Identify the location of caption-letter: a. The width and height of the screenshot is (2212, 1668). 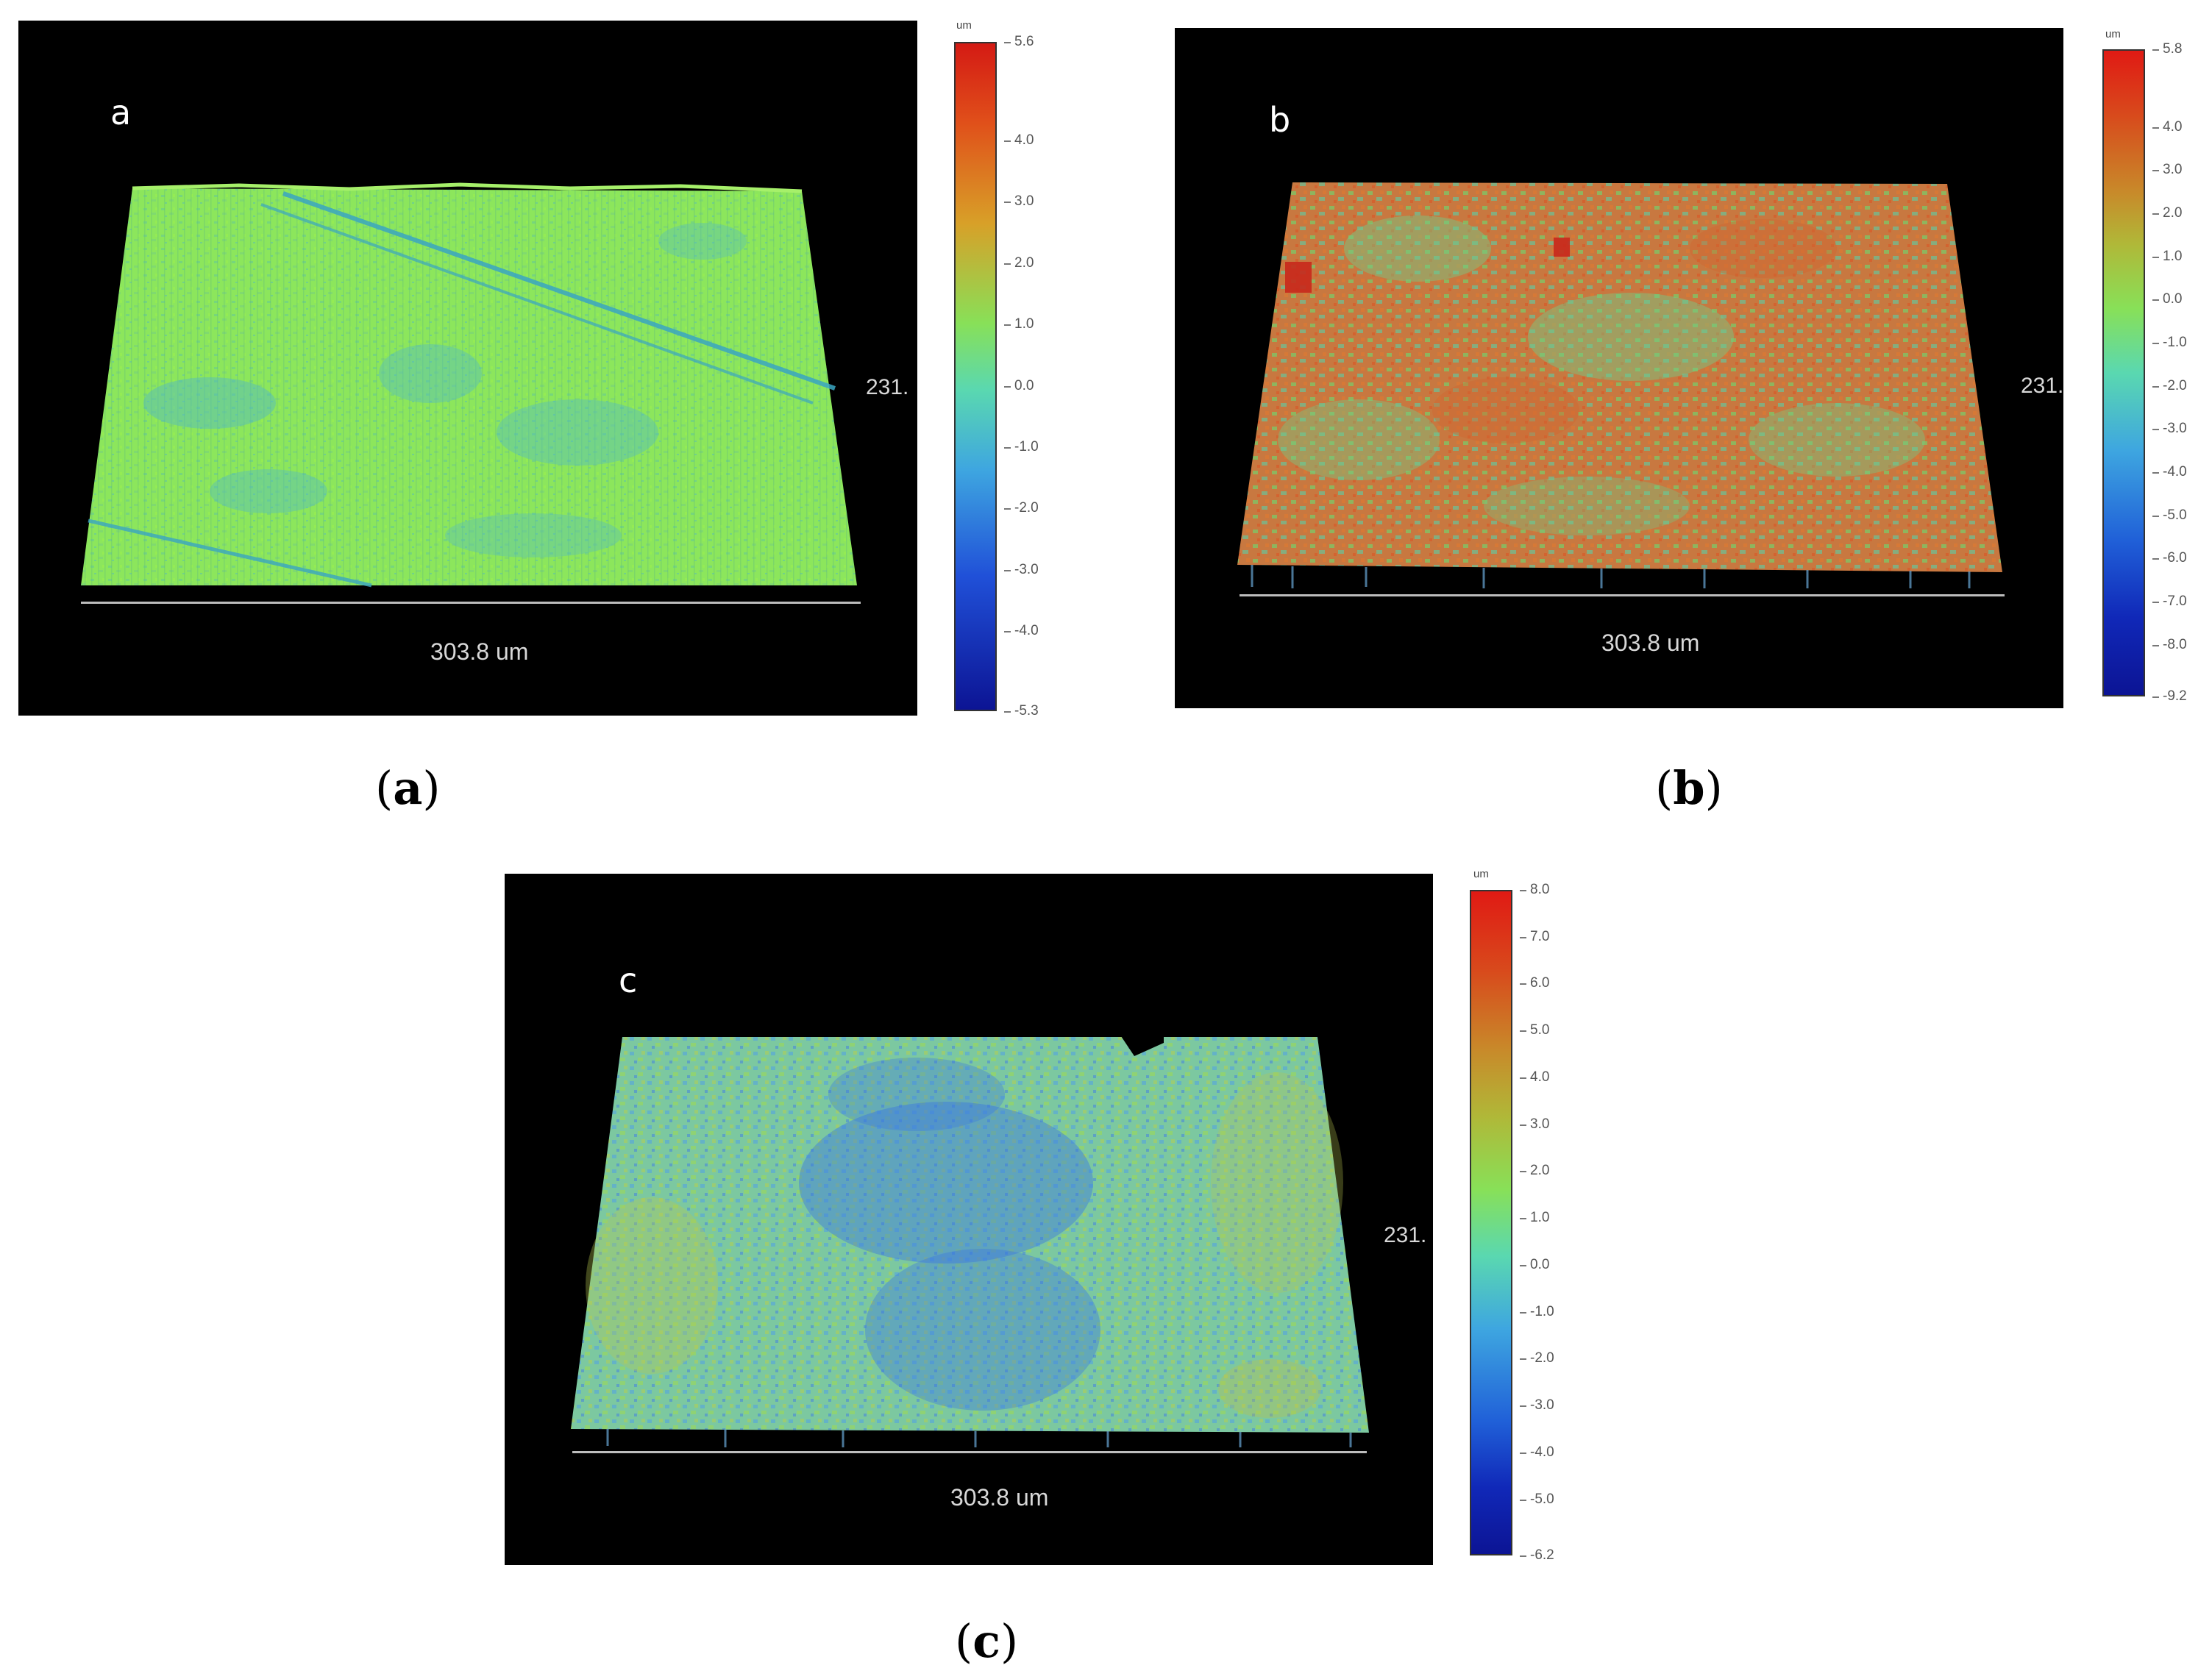
(408, 788).